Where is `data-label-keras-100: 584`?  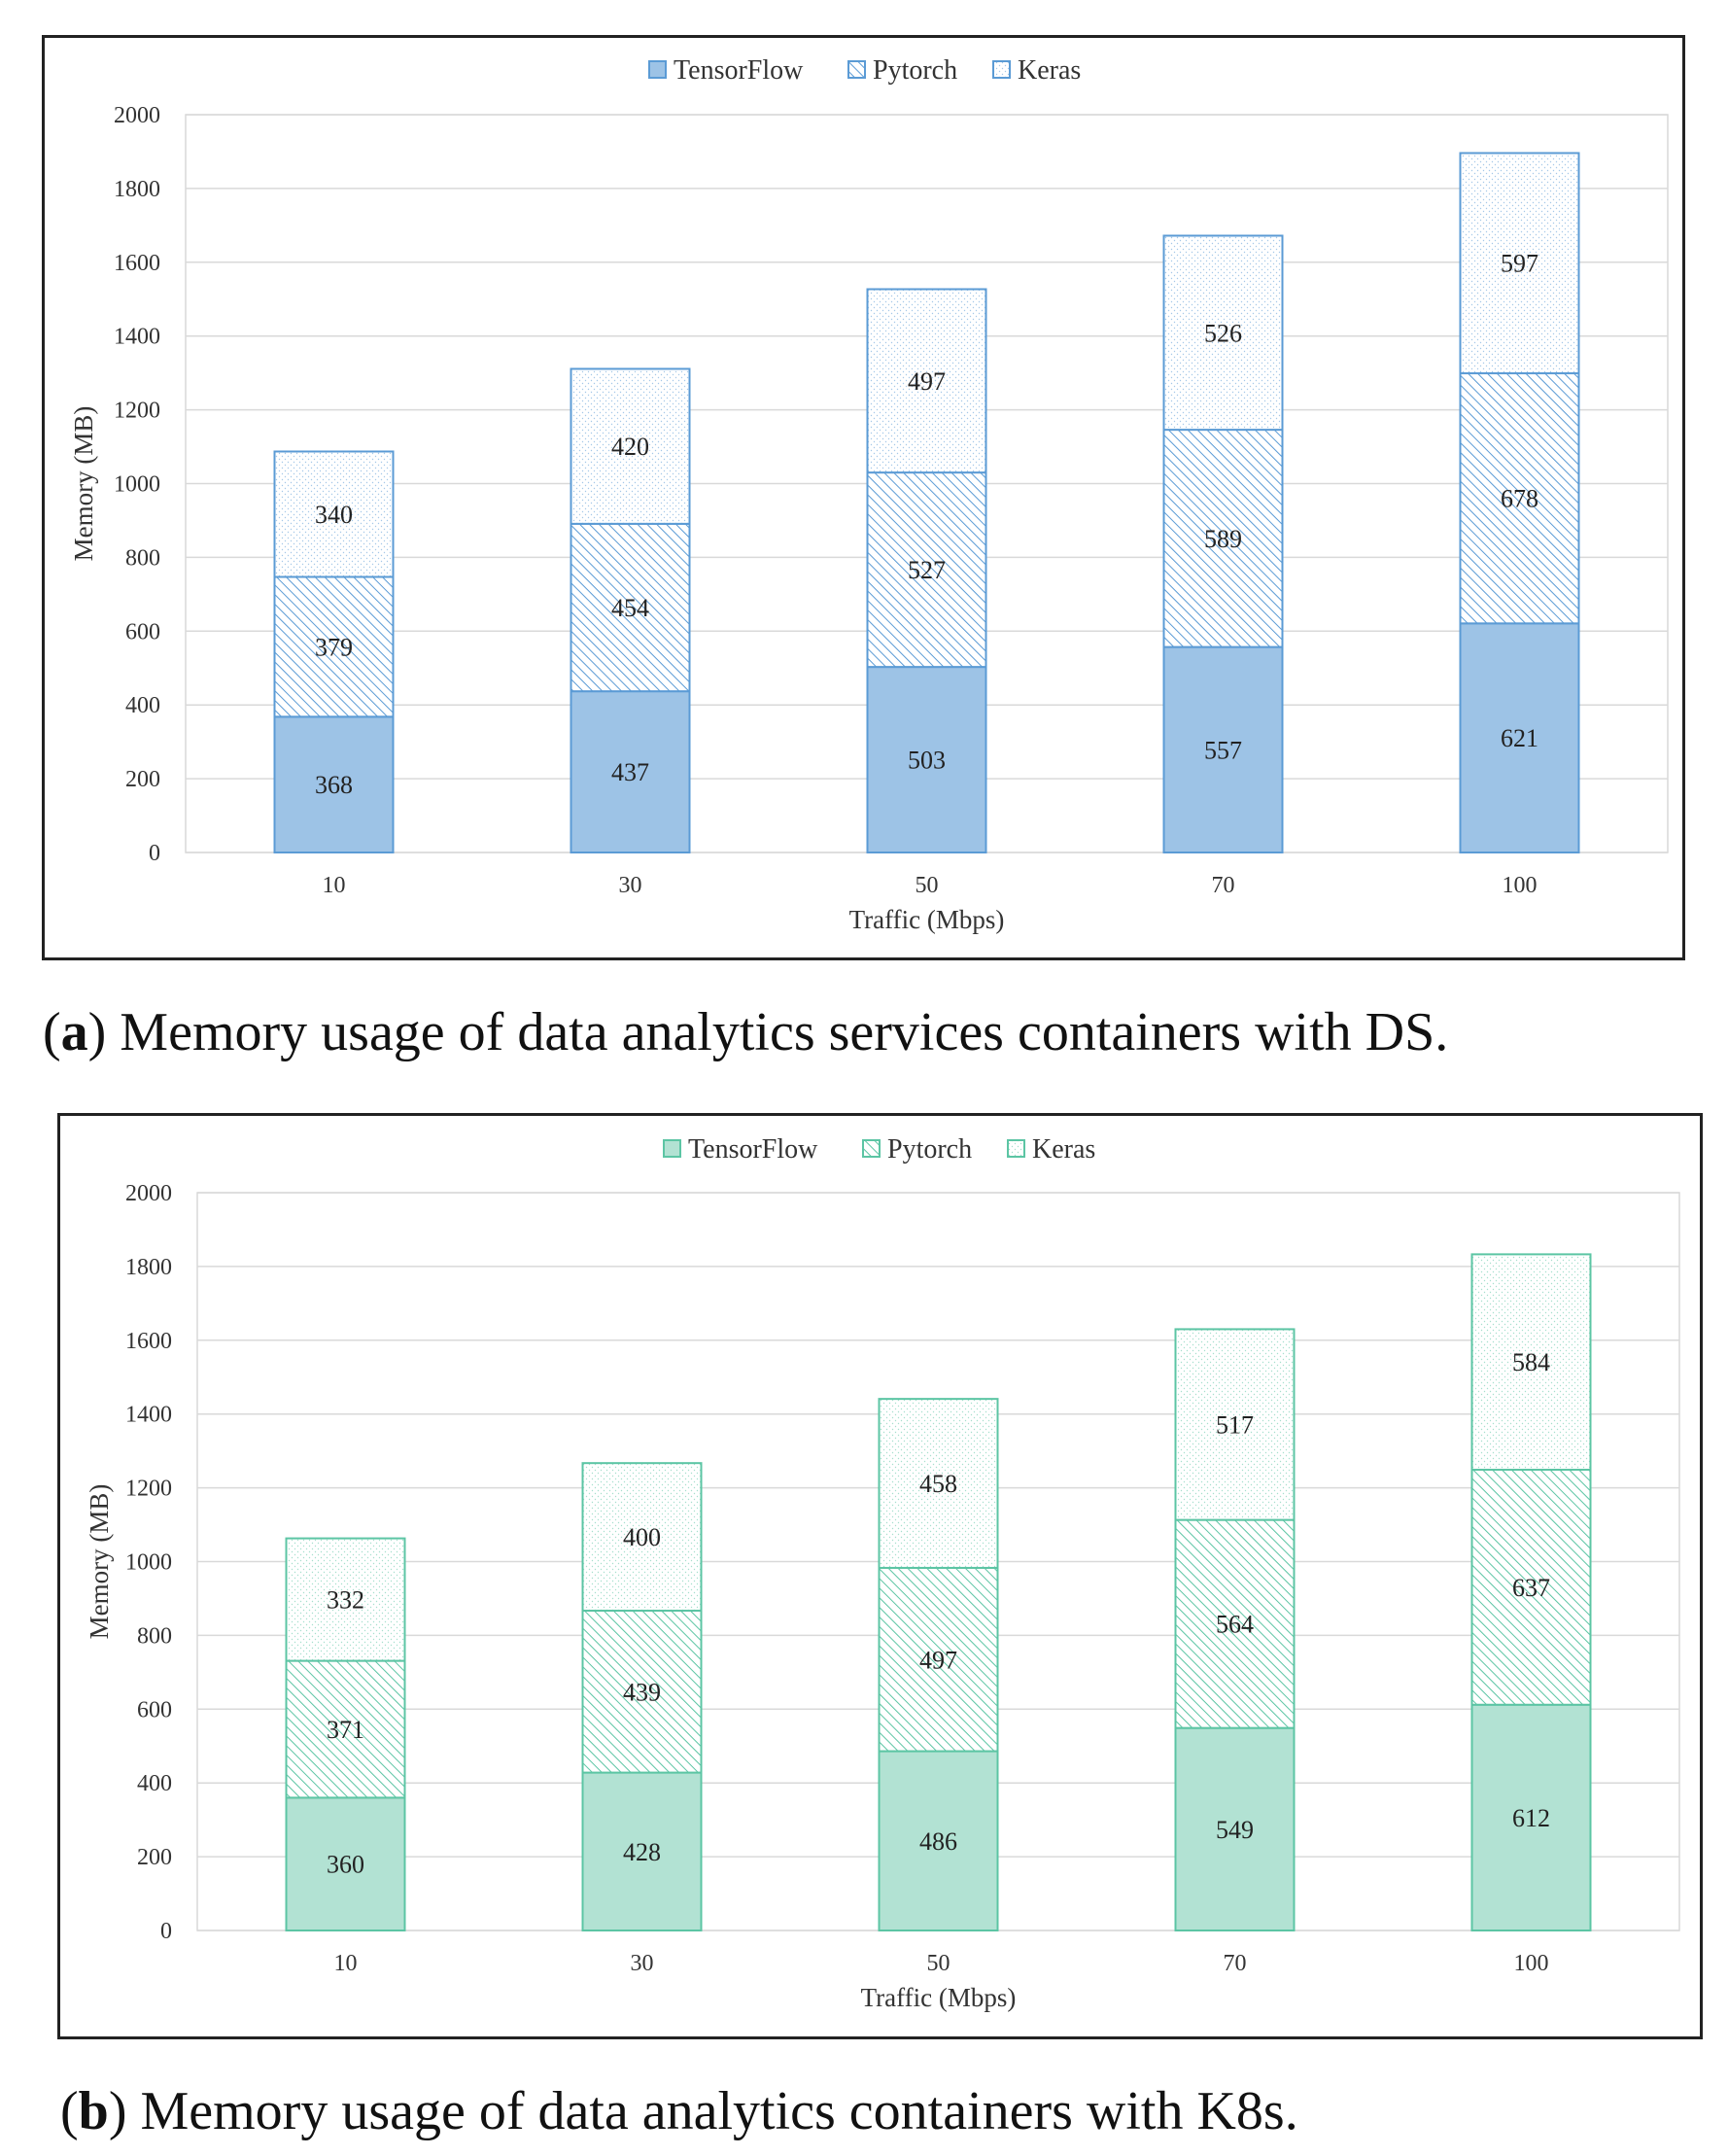
data-label-keras-100: 584 is located at coordinates (1531, 1362).